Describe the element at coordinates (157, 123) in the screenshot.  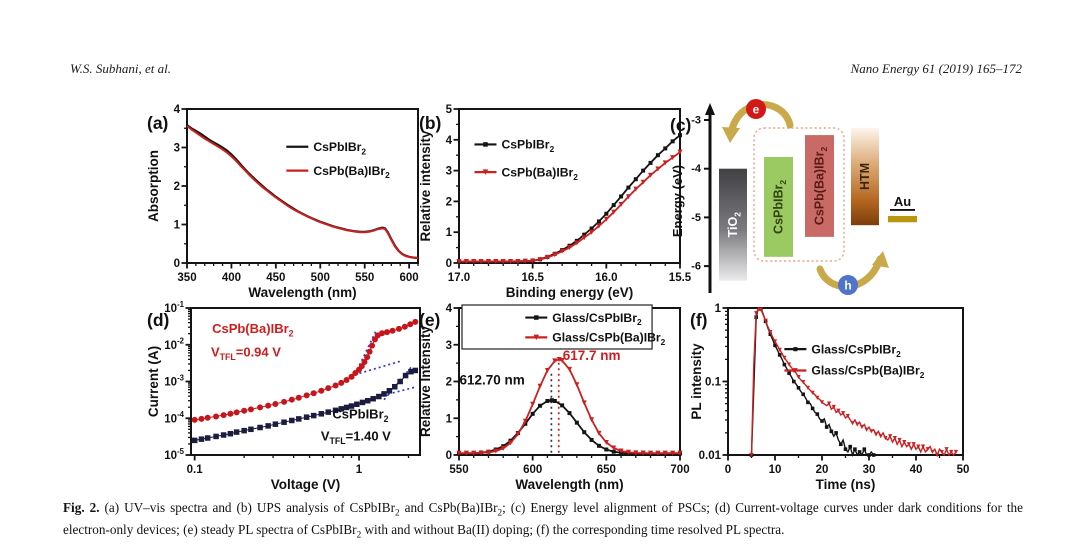
I see `panel-letter: (a)` at that location.